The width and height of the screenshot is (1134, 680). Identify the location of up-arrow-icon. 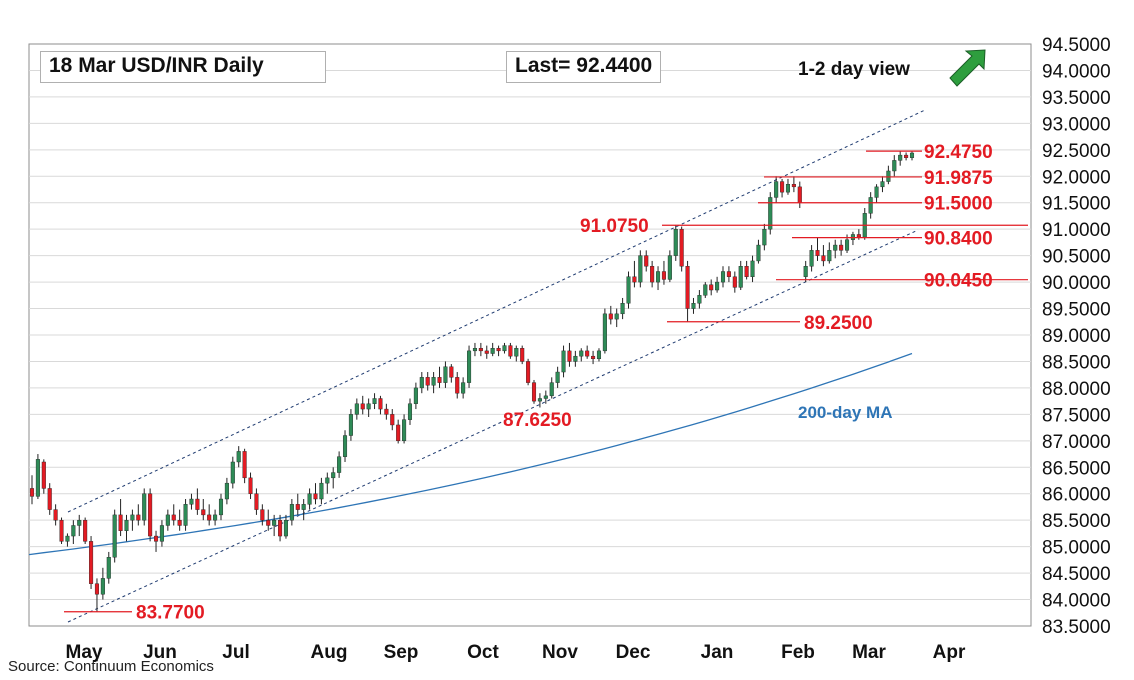
(967, 68).